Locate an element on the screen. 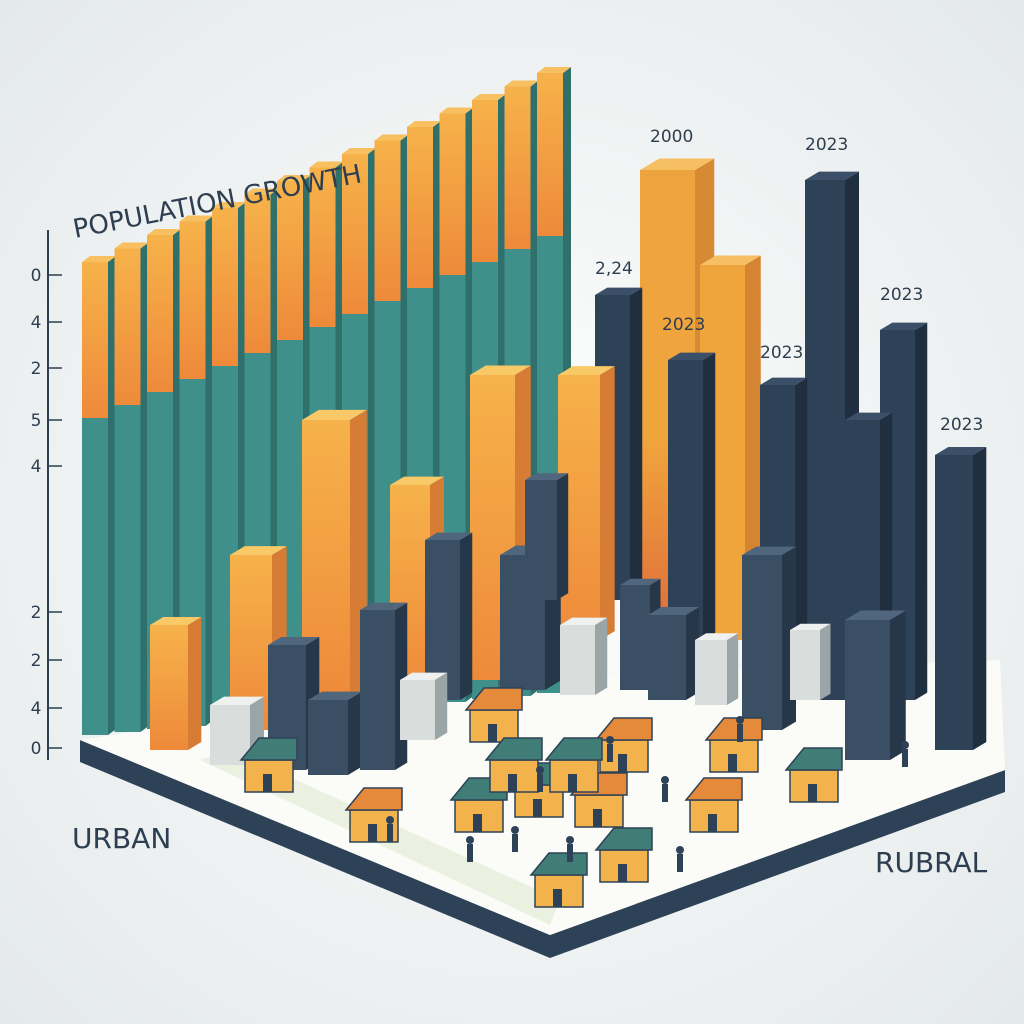 Image resolution: width=1024 pixels, height=1024 pixels. building-tall-side is located at coordinates (980, 598).